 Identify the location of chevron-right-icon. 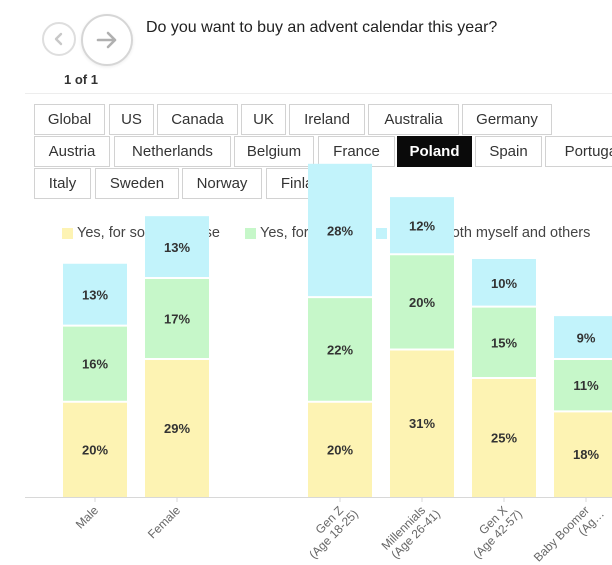
(106, 40).